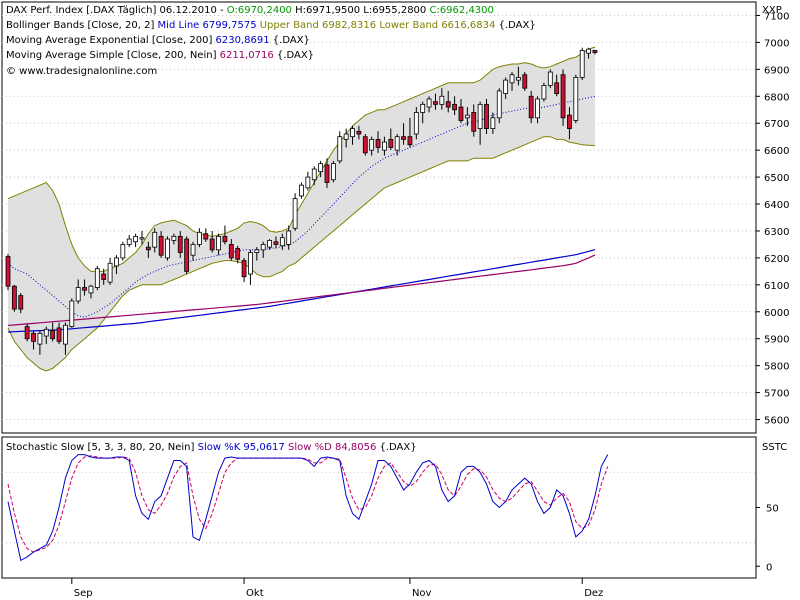  Describe the element at coordinates (776, 16) in the screenshot. I see `price-tick-label: 7100` at that location.